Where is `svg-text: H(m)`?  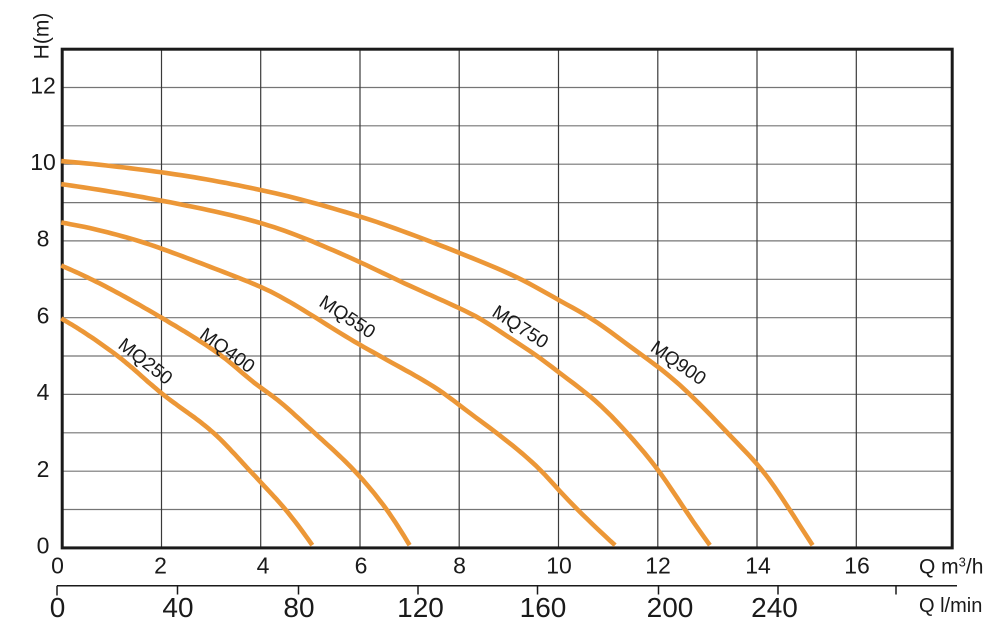
svg-text: H(m) is located at coordinates (42, 36).